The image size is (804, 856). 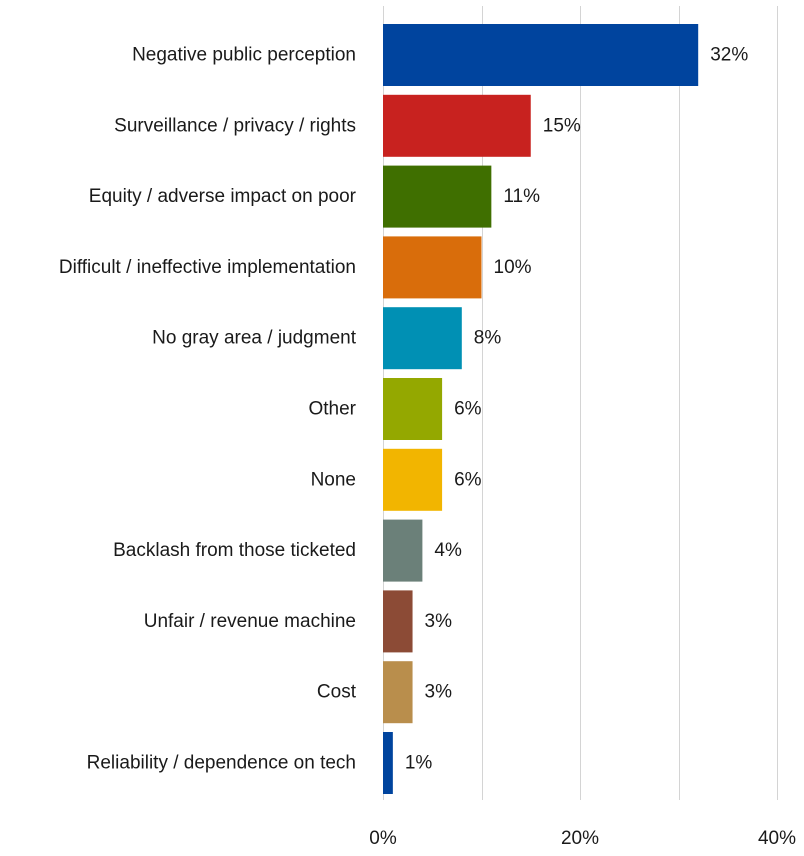 What do you see at coordinates (223, 196) in the screenshot?
I see `category-label: Equity / adverse impact on poor` at bounding box center [223, 196].